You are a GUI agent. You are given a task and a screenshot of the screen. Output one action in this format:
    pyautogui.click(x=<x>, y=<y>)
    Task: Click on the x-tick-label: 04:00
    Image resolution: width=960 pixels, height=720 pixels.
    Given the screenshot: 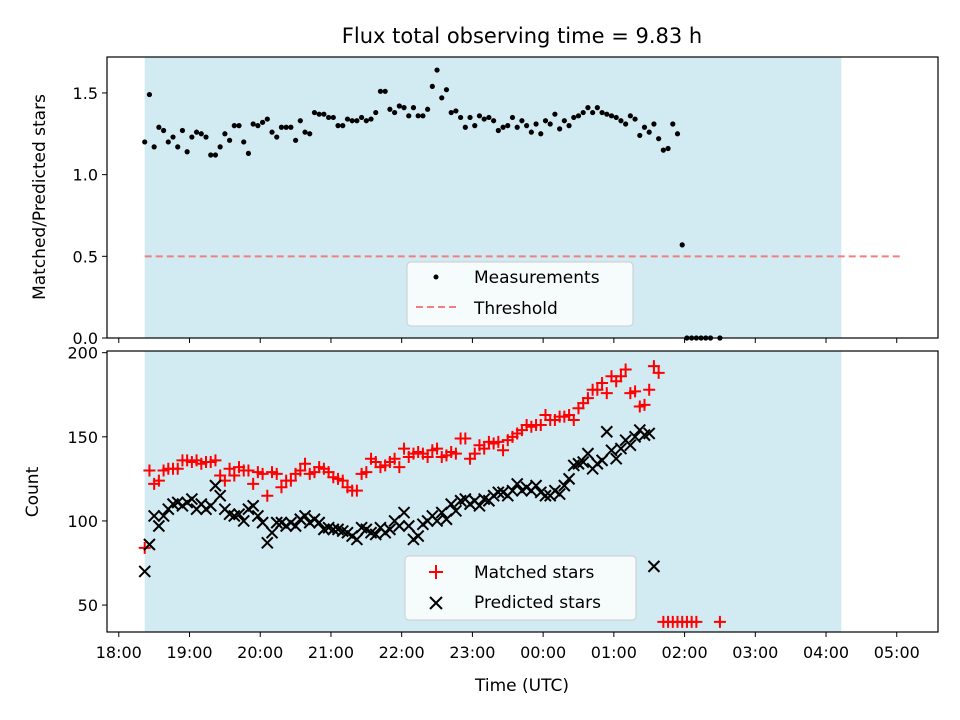 What is the action you would take?
    pyautogui.click(x=826, y=652)
    